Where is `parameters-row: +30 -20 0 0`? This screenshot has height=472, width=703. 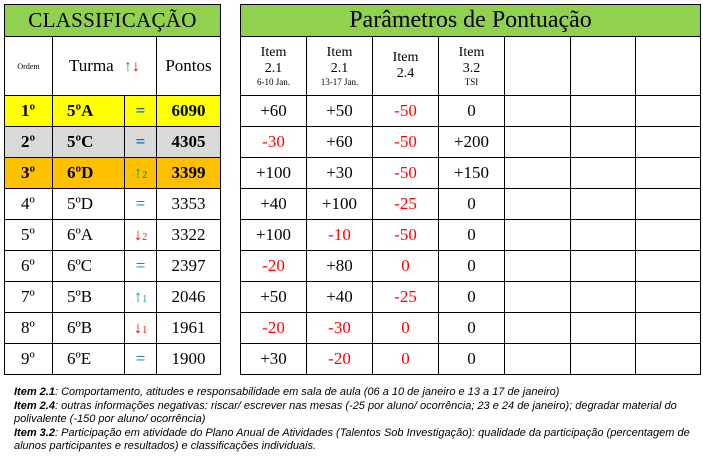
parameters-row: +30 -20 0 0 is located at coordinates (471, 359).